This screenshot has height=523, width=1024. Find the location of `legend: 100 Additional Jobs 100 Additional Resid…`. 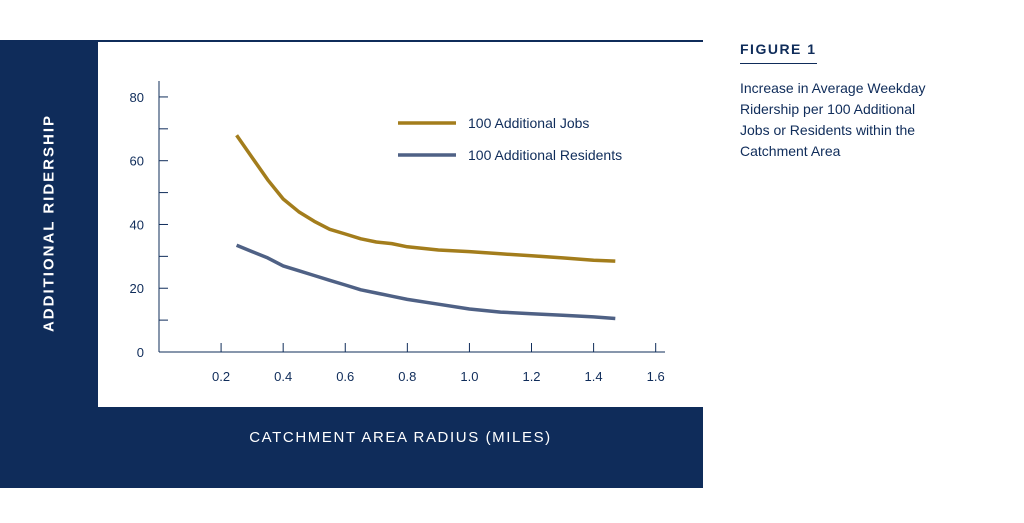

legend: 100 Additional Jobs 100 Additional Resid… is located at coordinates (510, 139).